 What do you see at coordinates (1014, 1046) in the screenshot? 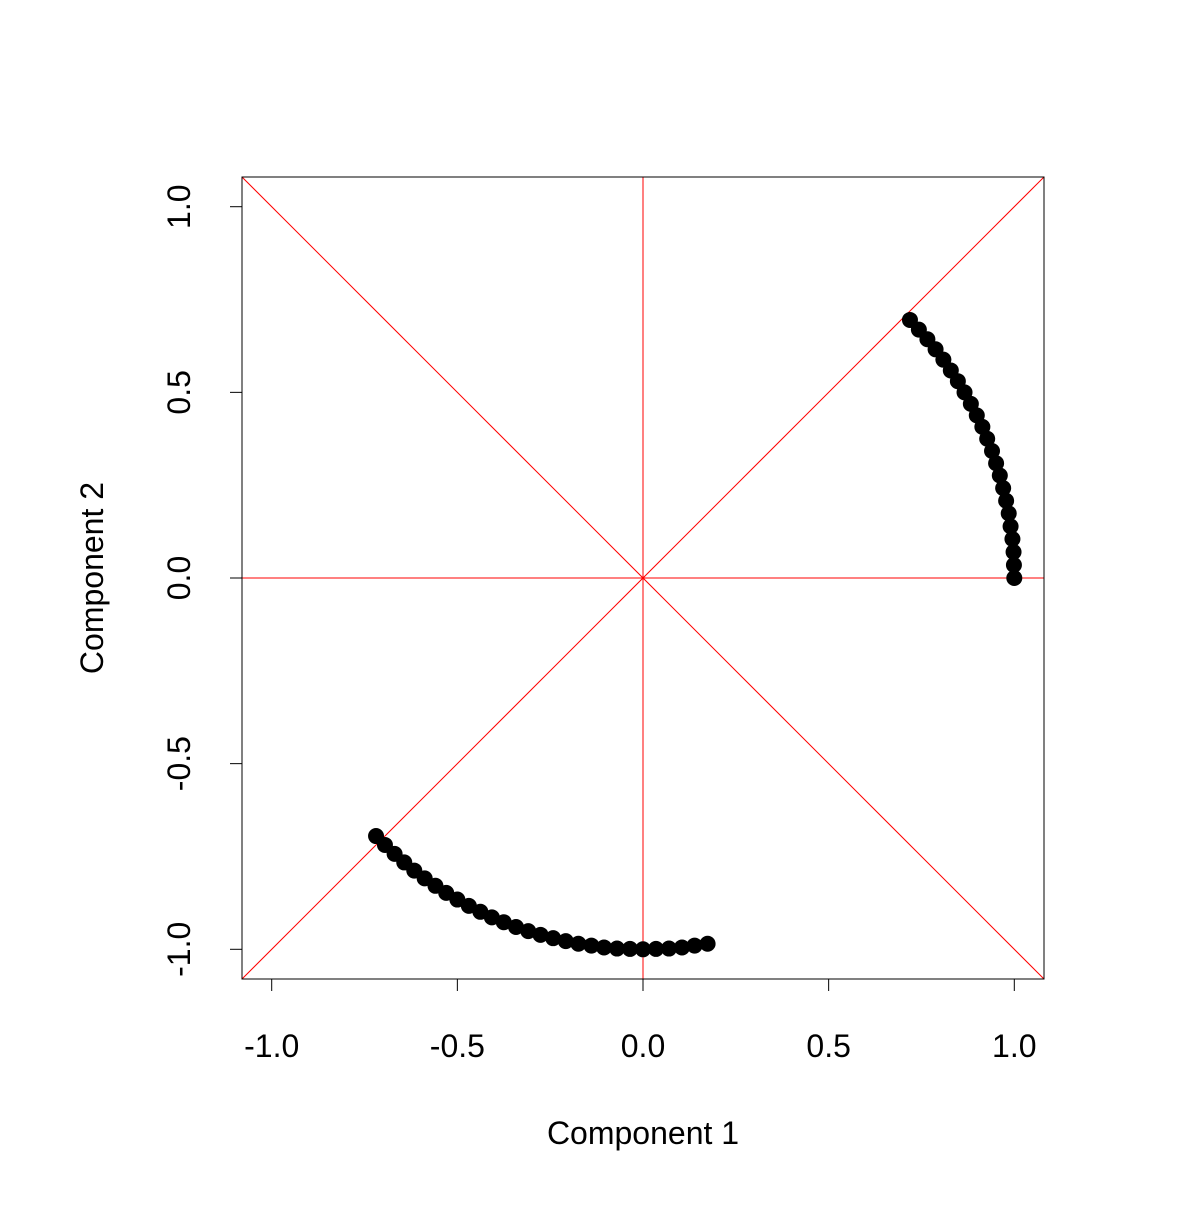
I see `x-tick-label: 1.0` at bounding box center [1014, 1046].